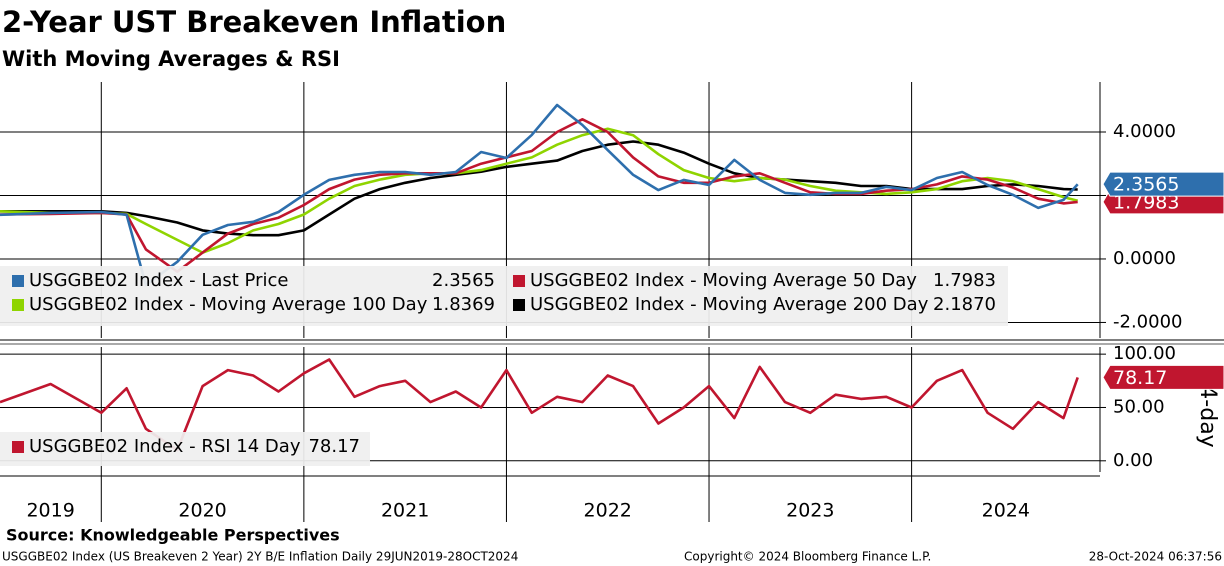 This screenshot has width=1224, height=566. I want to click on legend-value: 2.1870, so click(964, 304).